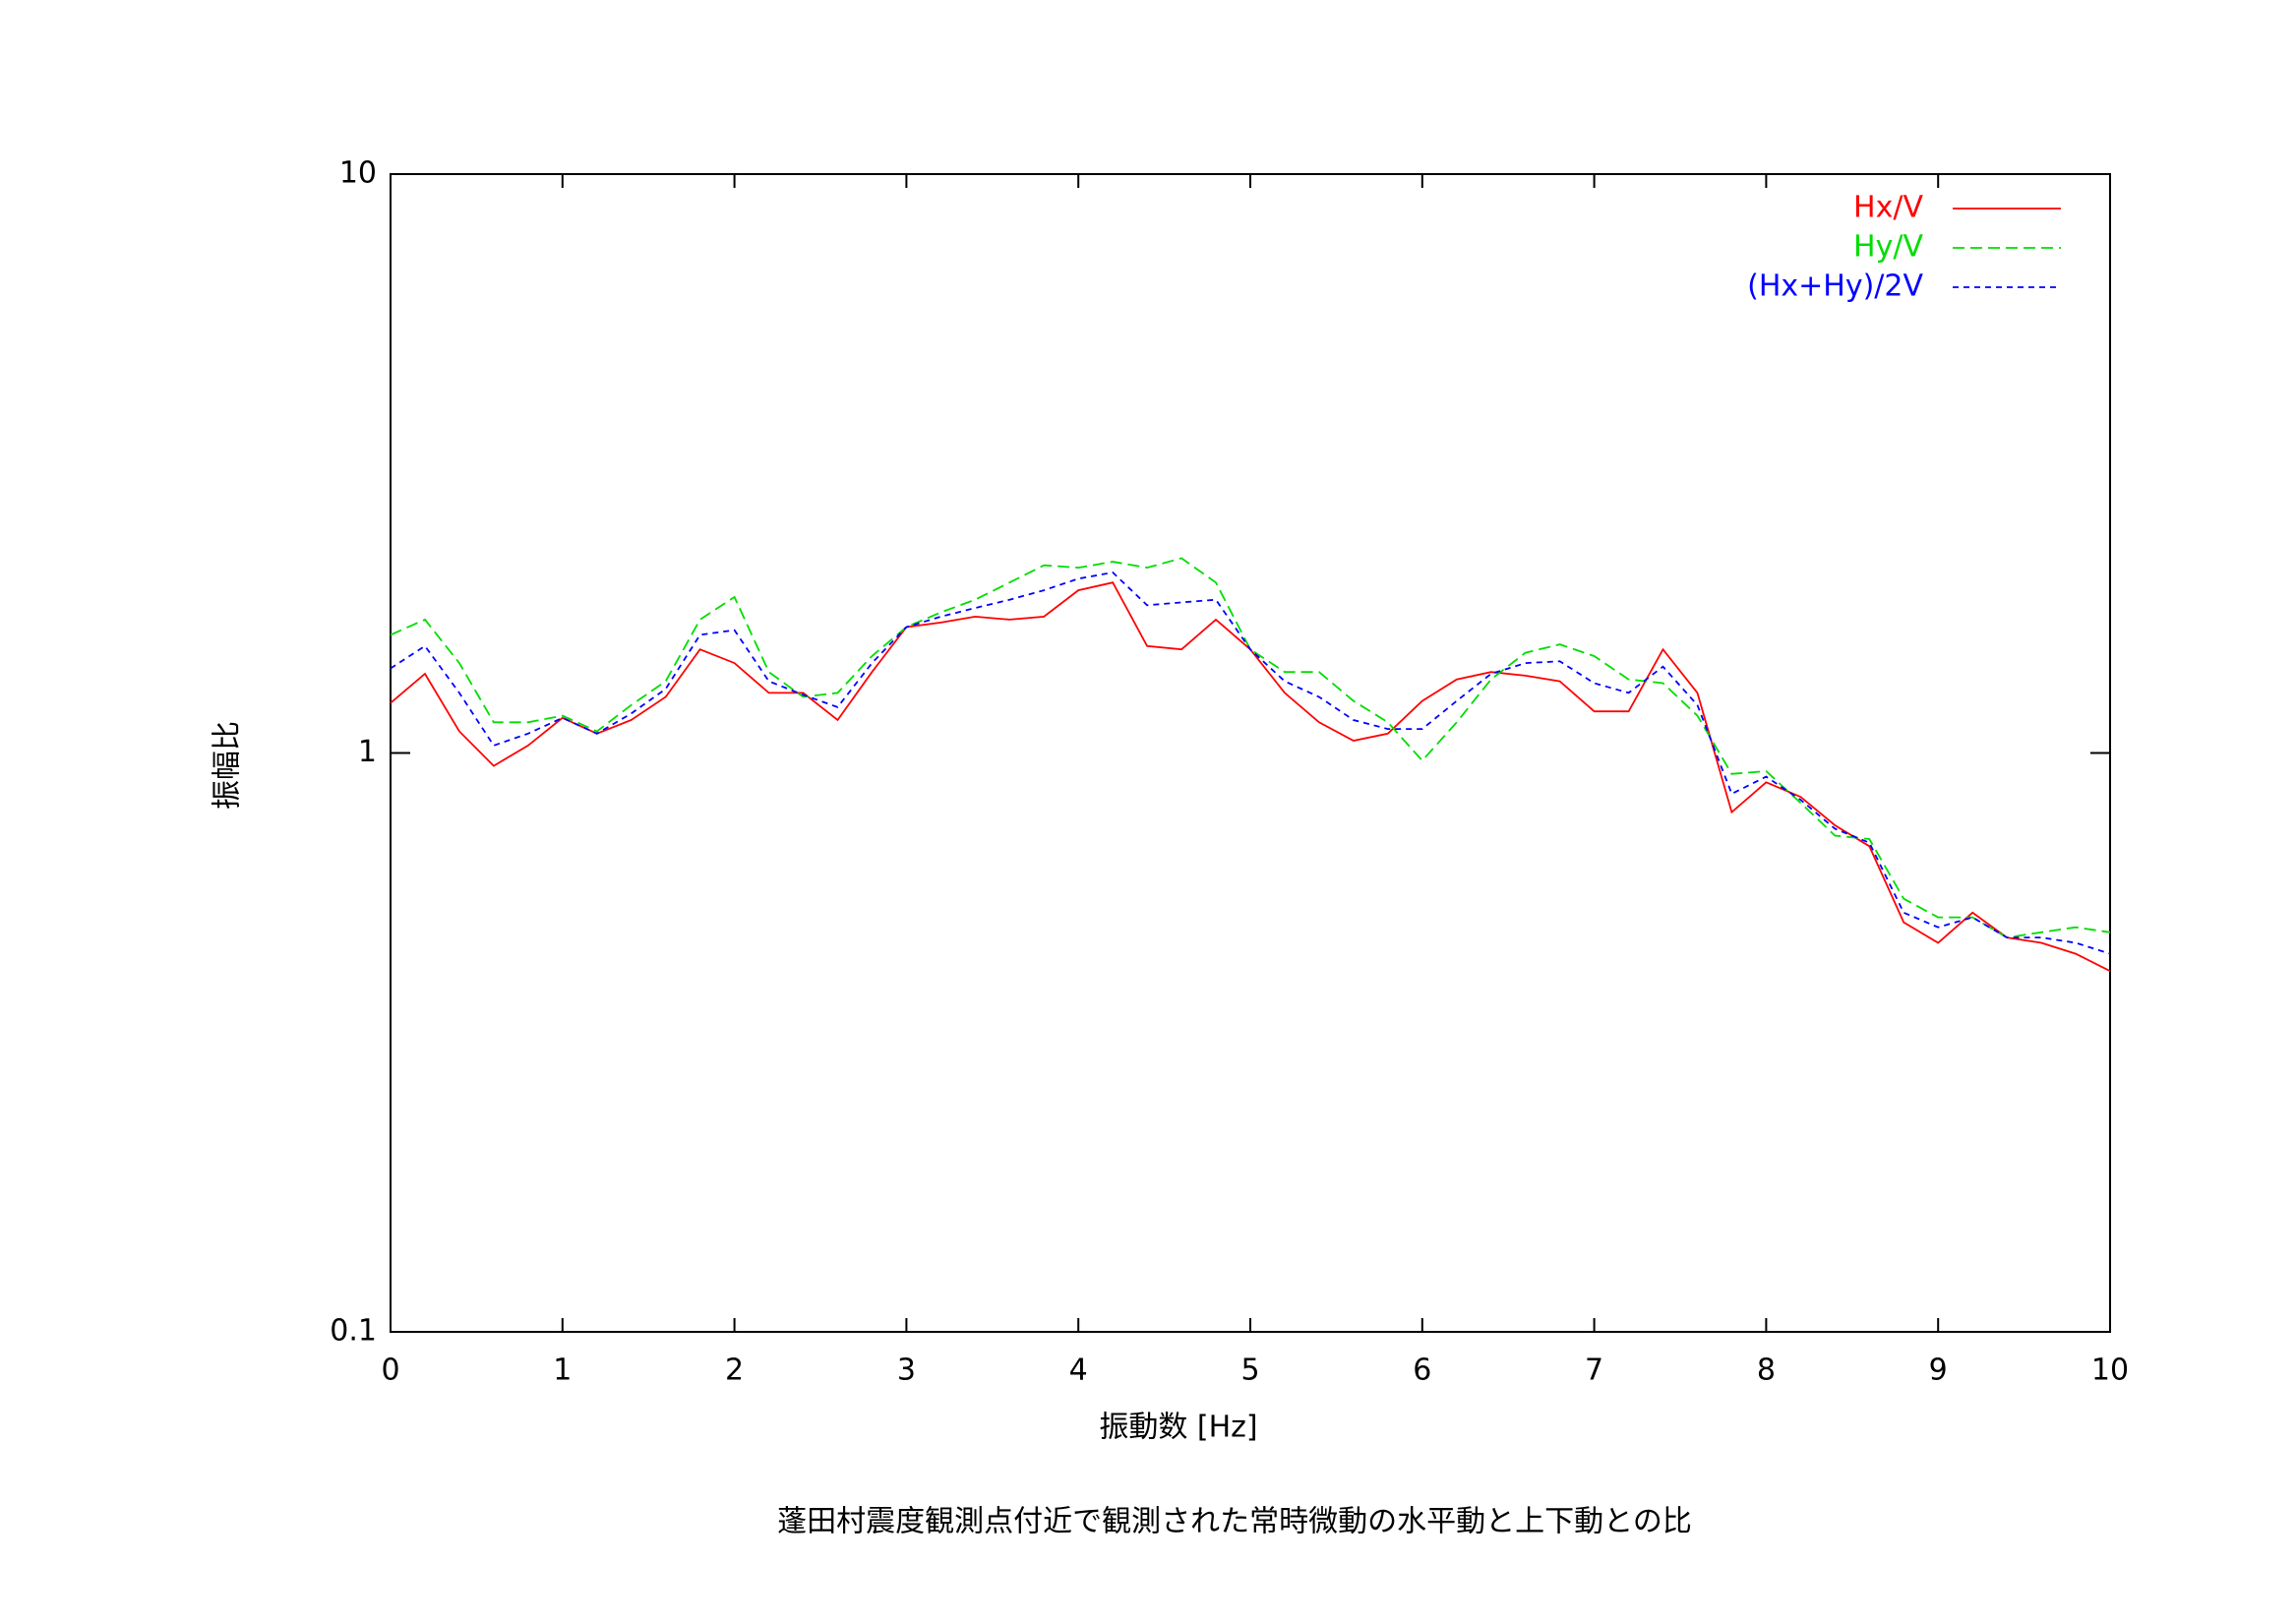 Image resolution: width=2296 pixels, height=1624 pixels. I want to click on x-tick-label: 10, so click(2110, 1370).